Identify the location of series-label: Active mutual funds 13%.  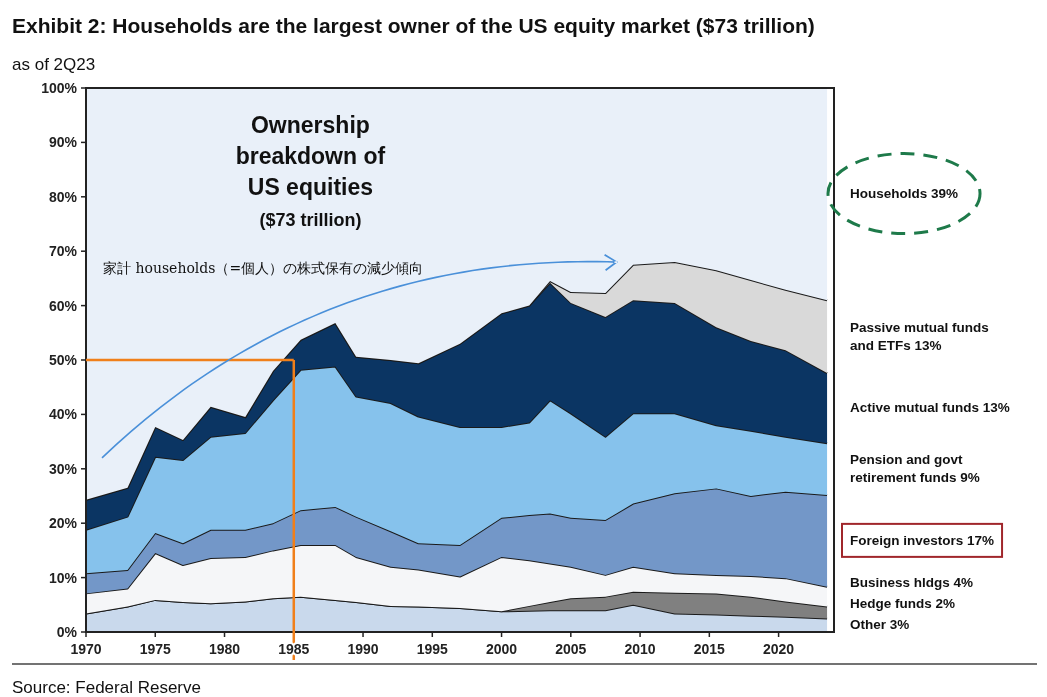
(930, 408).